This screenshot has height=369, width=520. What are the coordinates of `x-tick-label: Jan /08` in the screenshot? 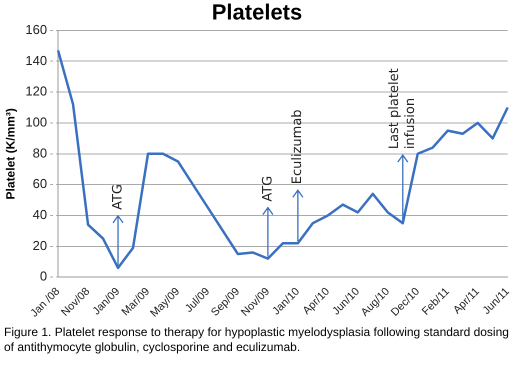 It's located at (45, 303).